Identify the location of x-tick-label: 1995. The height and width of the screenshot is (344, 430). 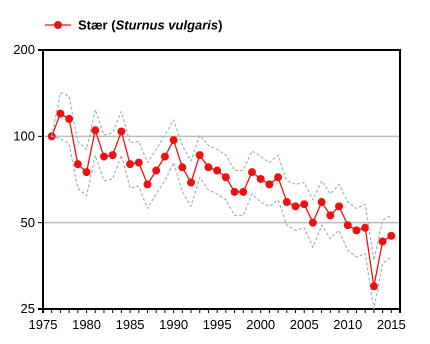
(217, 324).